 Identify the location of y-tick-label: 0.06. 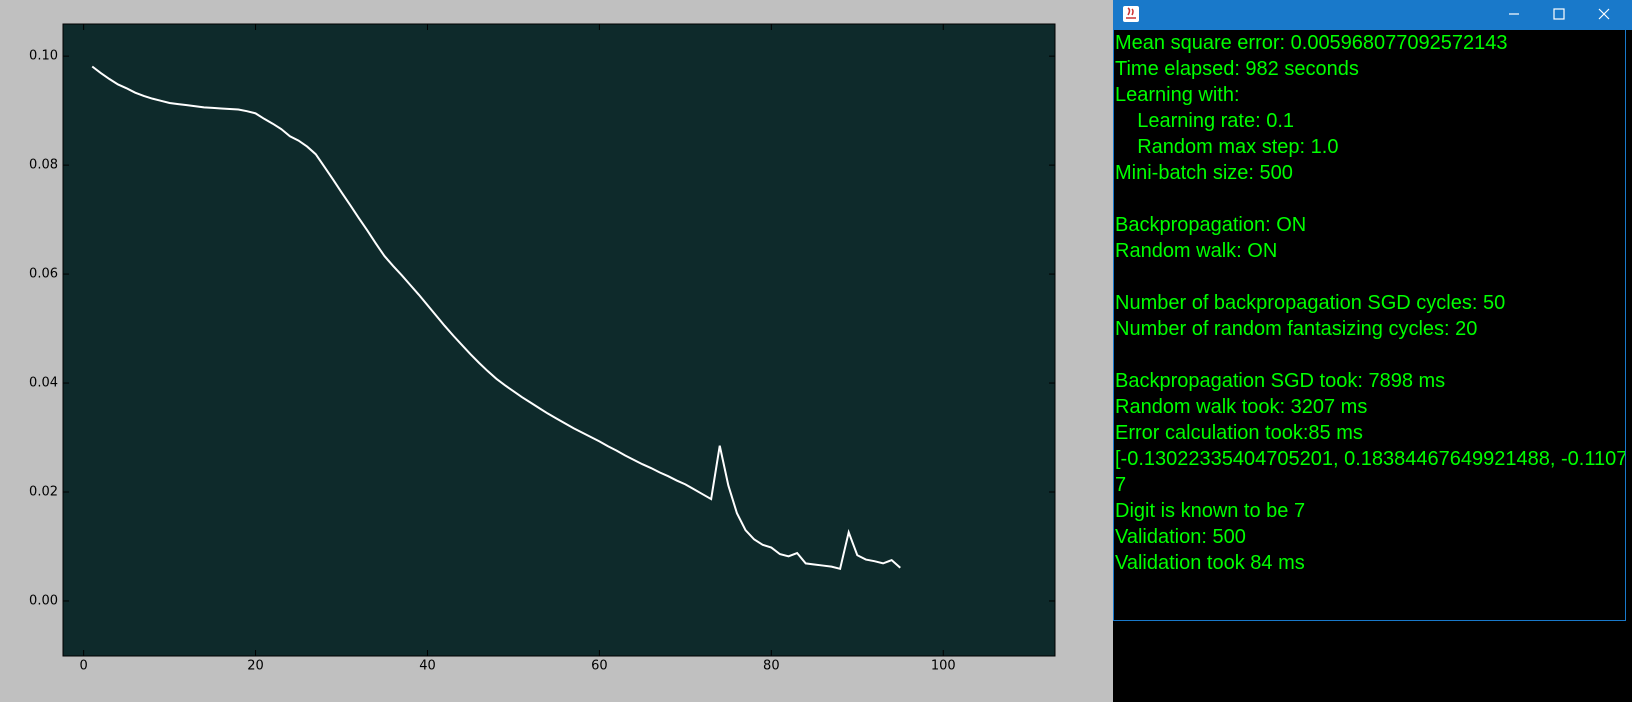
(43, 274).